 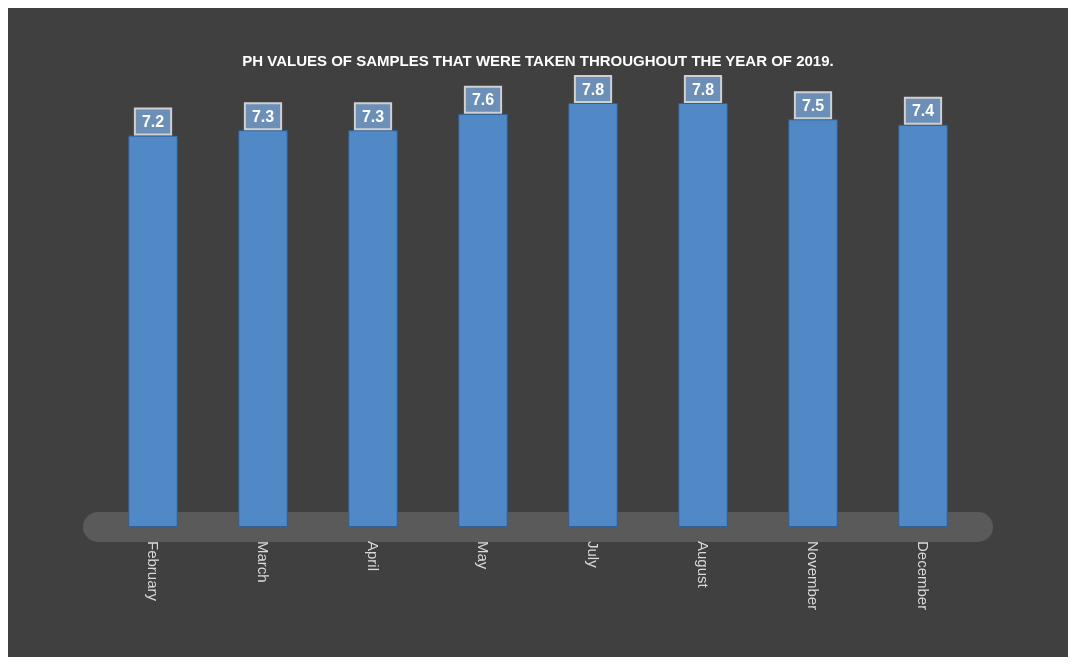 What do you see at coordinates (538, 60) in the screenshot?
I see `chart-title: PH VALUES OF SAMPLES THAT WERE TAKEN THROUGHOUT THE YEAR OF 2019.` at bounding box center [538, 60].